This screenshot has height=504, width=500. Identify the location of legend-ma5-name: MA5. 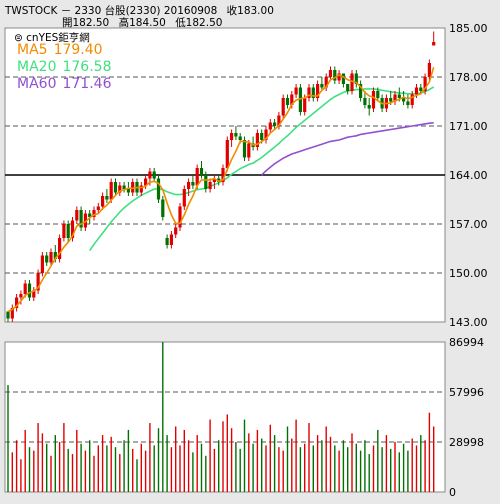
(32, 50).